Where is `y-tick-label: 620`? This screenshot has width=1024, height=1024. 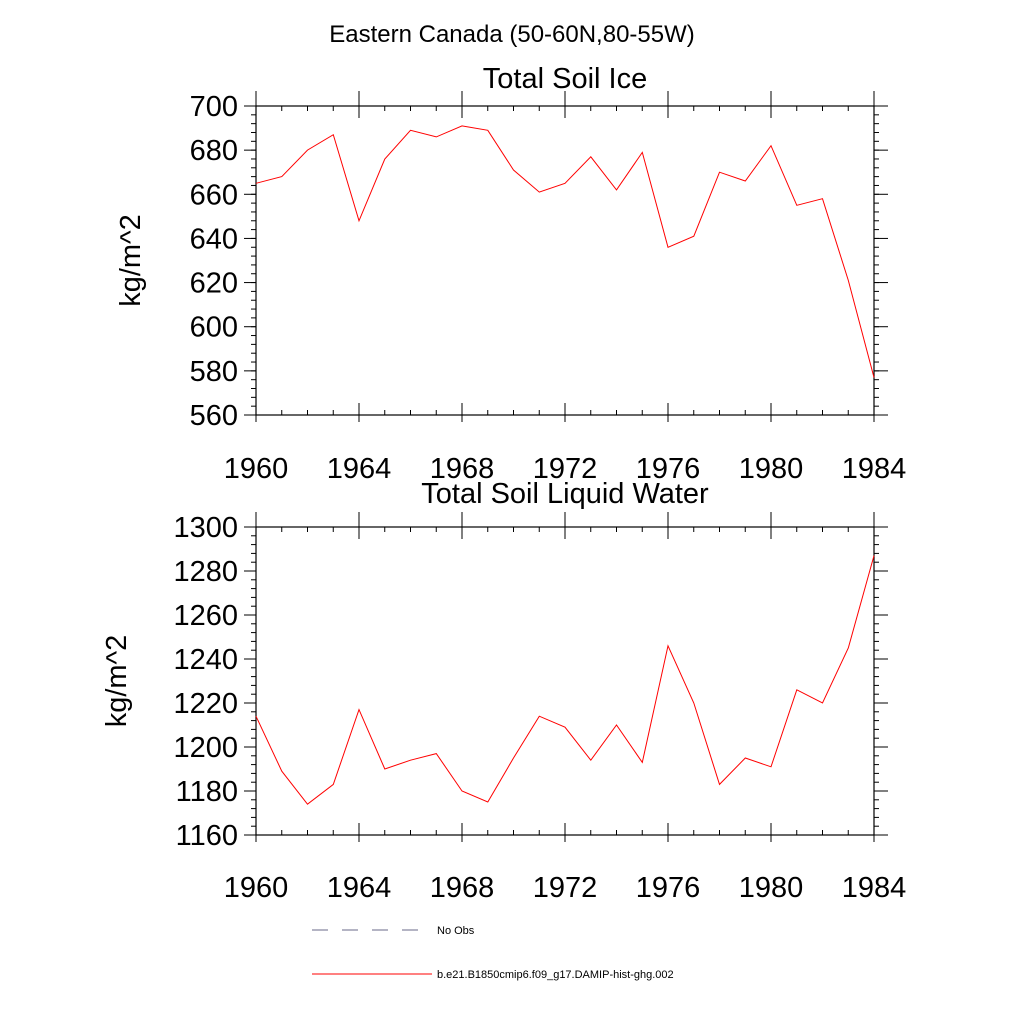
y-tick-label: 620 is located at coordinates (214, 284).